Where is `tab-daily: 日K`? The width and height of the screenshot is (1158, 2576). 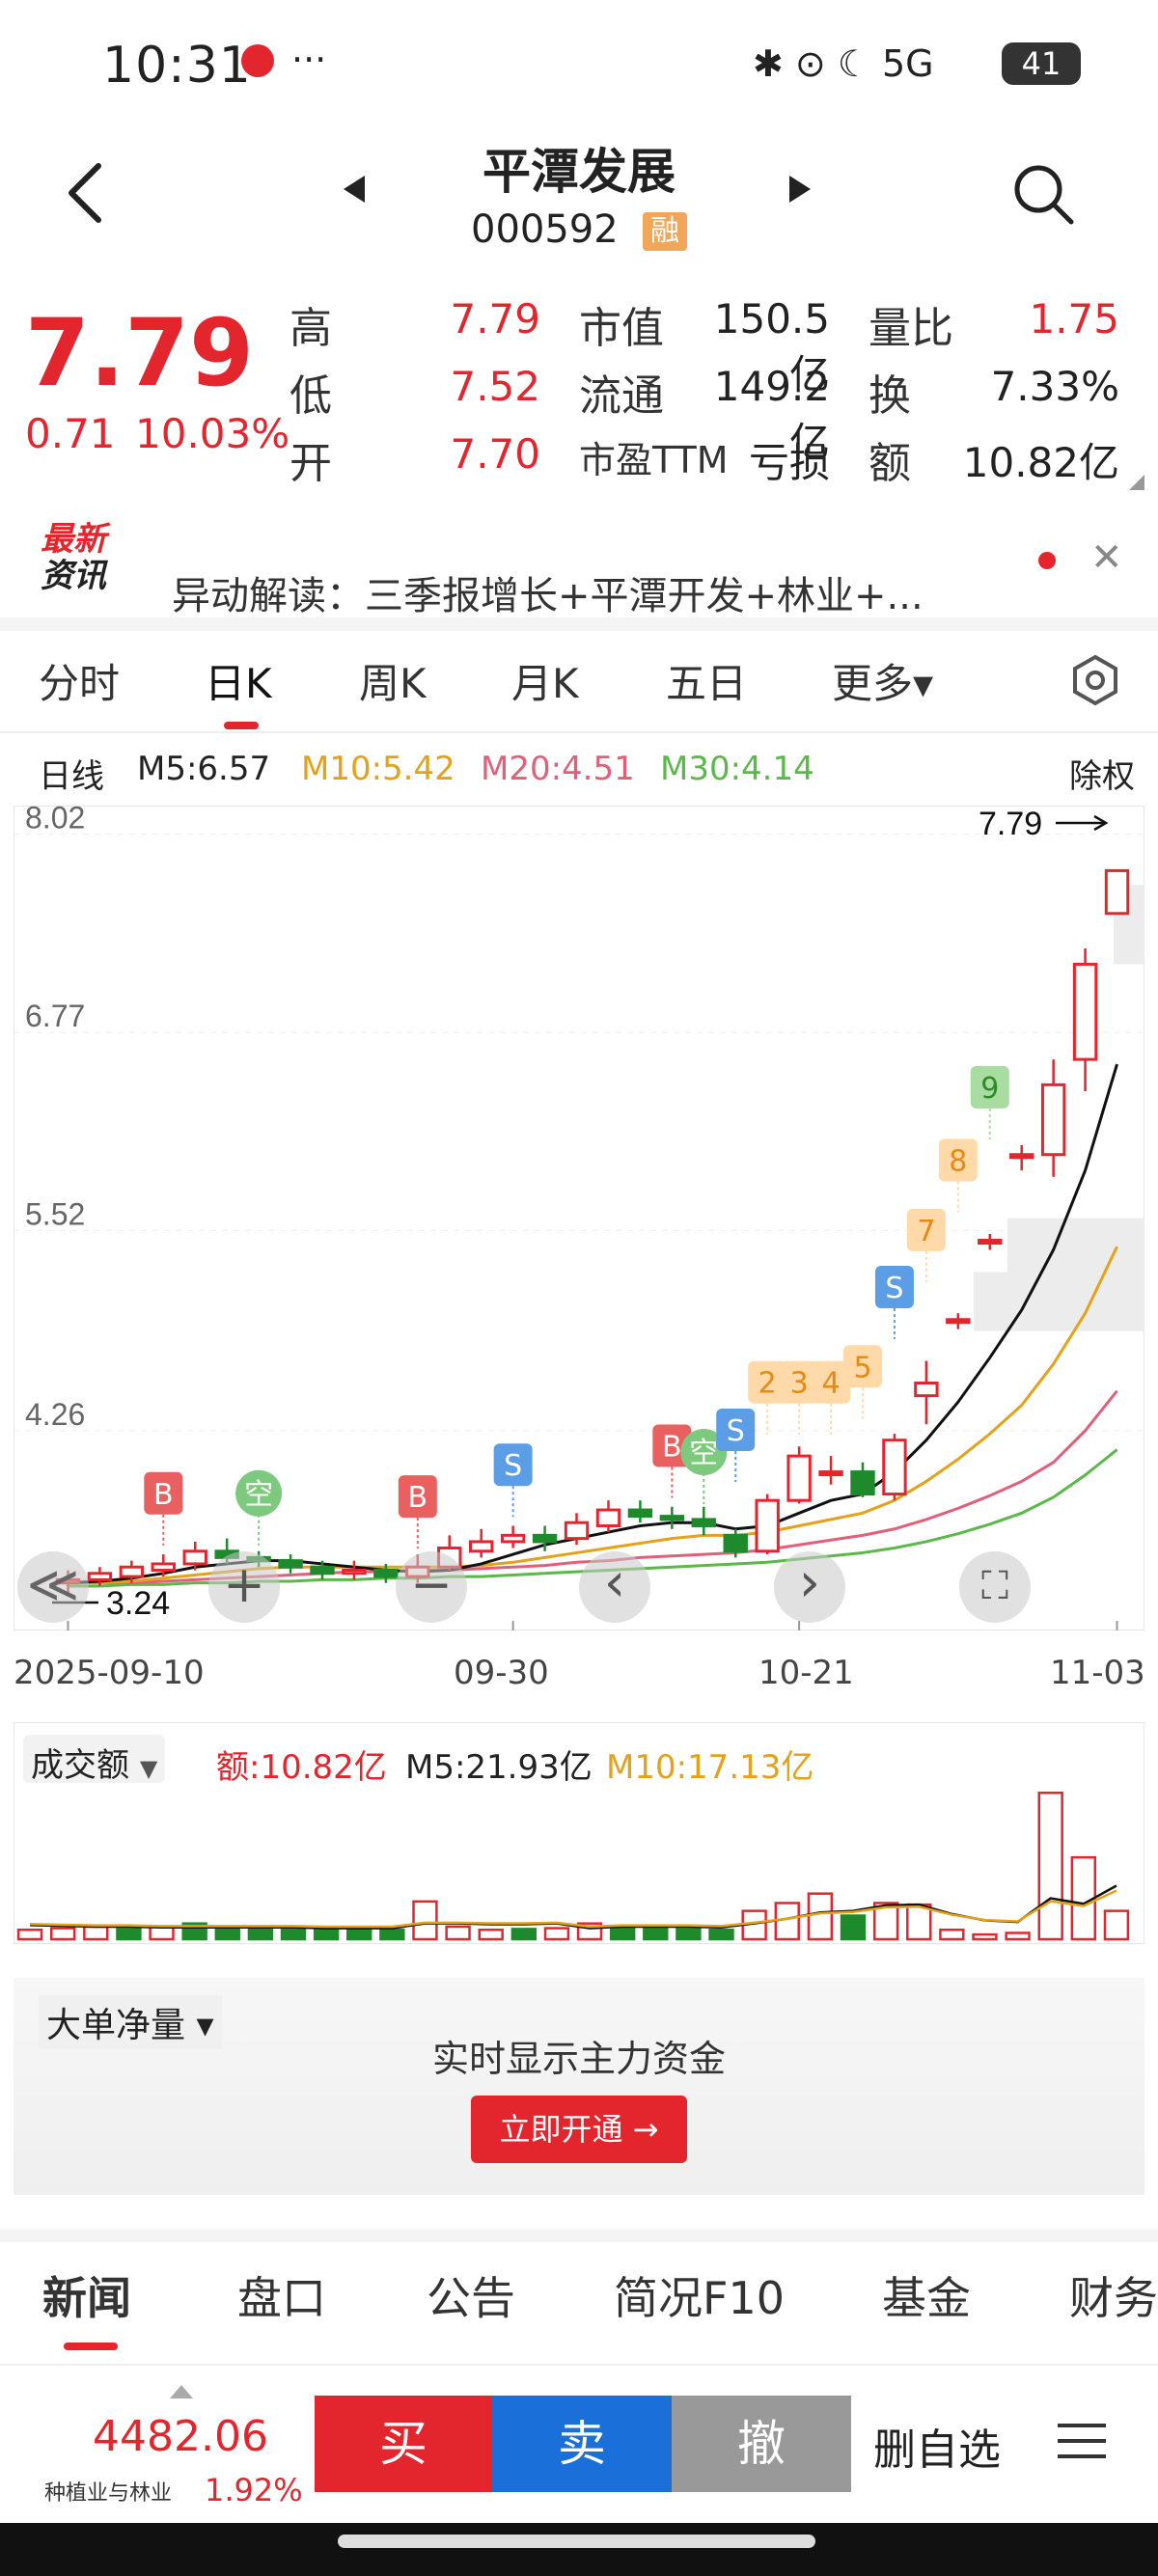
tab-daily: 日K is located at coordinates (238, 683).